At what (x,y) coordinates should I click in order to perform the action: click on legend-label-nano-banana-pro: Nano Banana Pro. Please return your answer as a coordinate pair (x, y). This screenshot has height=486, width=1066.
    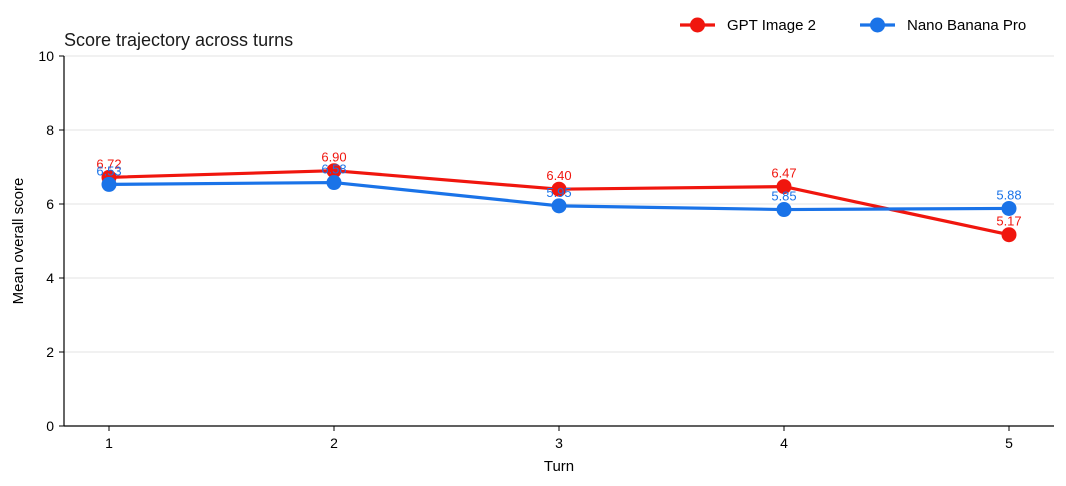
    Looking at the image, I should click on (966, 25).